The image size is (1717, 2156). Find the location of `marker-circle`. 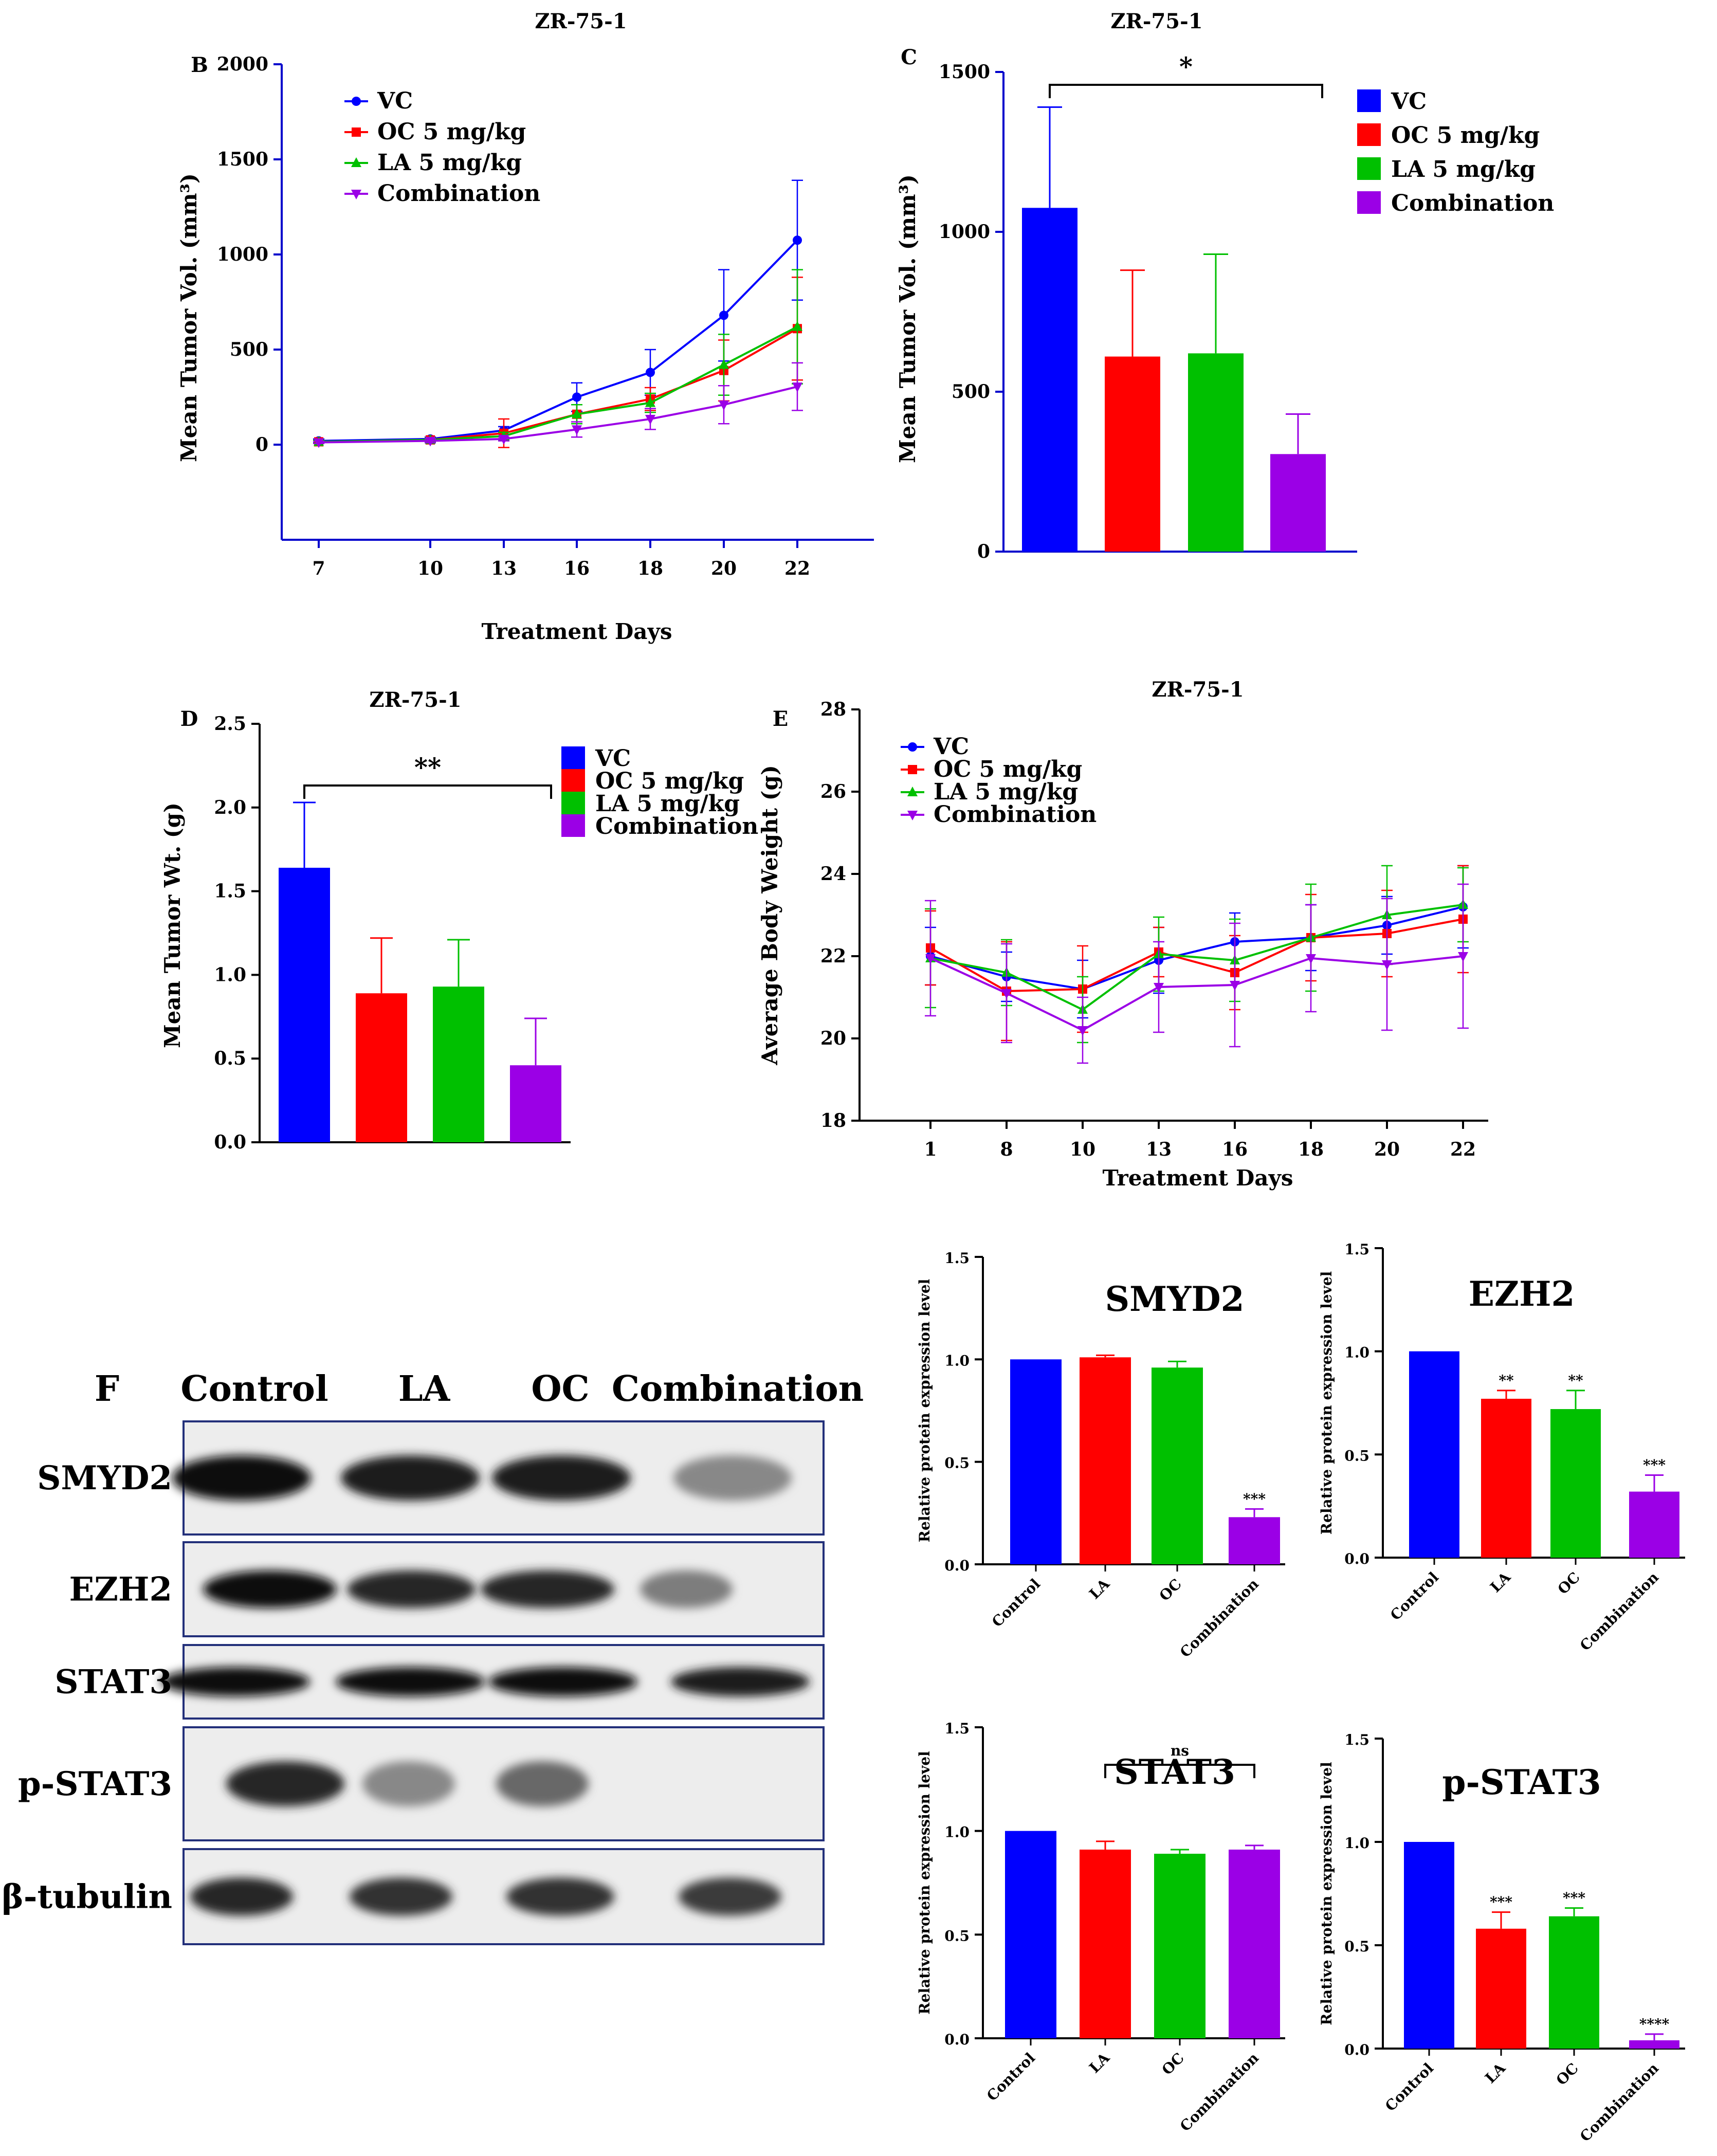

marker-circle is located at coordinates (356, 101).